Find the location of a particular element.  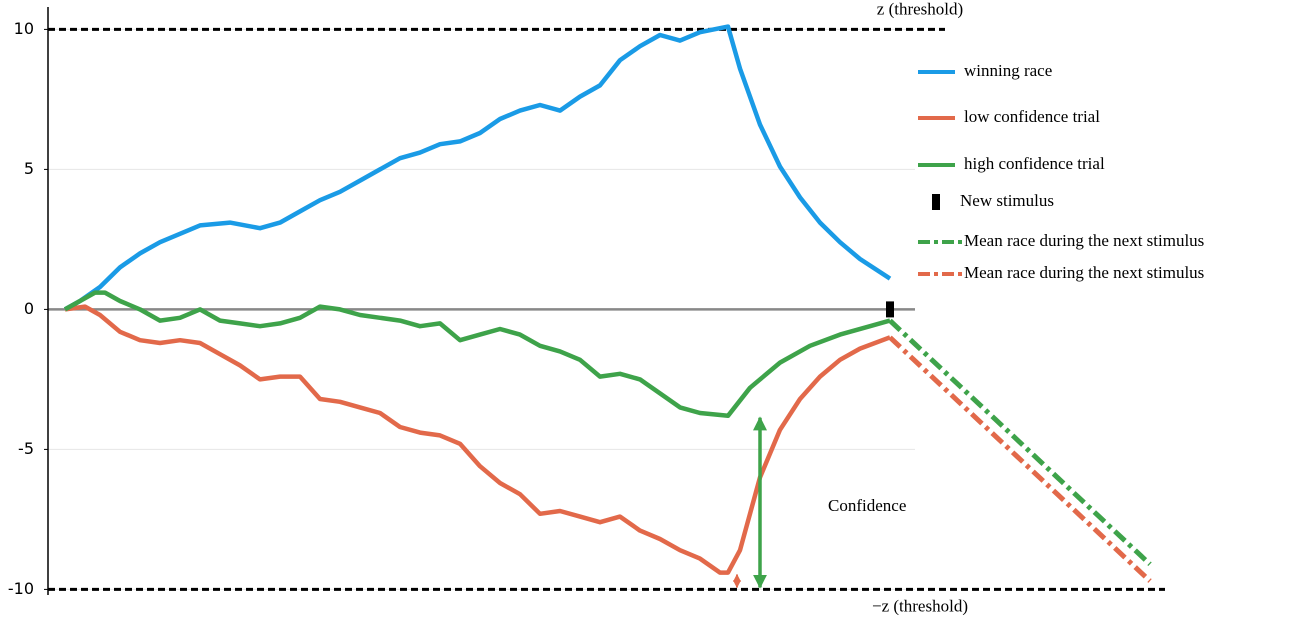

y-tick-label: 0 is located at coordinates (29, 308).